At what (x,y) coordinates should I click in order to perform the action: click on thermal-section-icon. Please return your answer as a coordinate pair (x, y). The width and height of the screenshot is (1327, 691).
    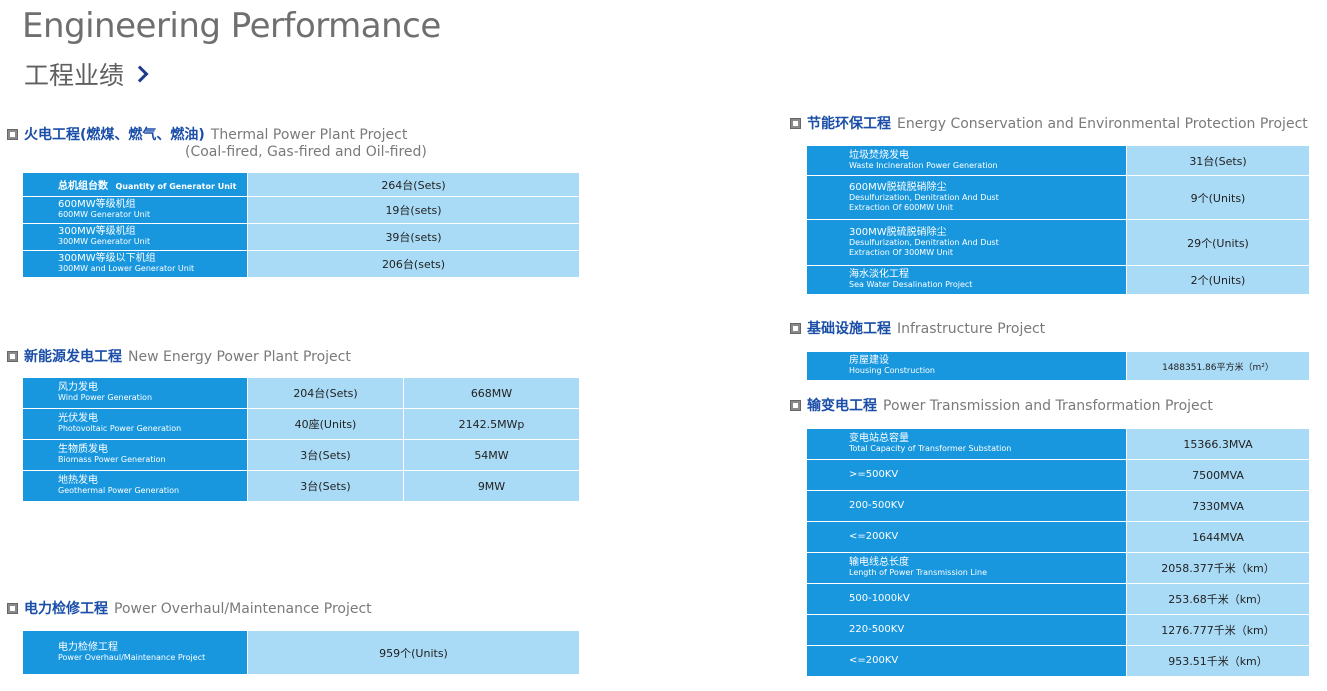
    Looking at the image, I should click on (12, 134).